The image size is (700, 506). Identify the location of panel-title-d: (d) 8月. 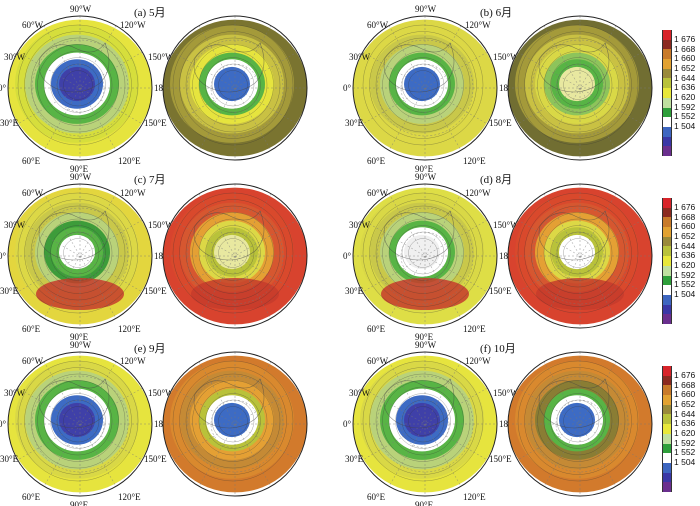
(496, 180).